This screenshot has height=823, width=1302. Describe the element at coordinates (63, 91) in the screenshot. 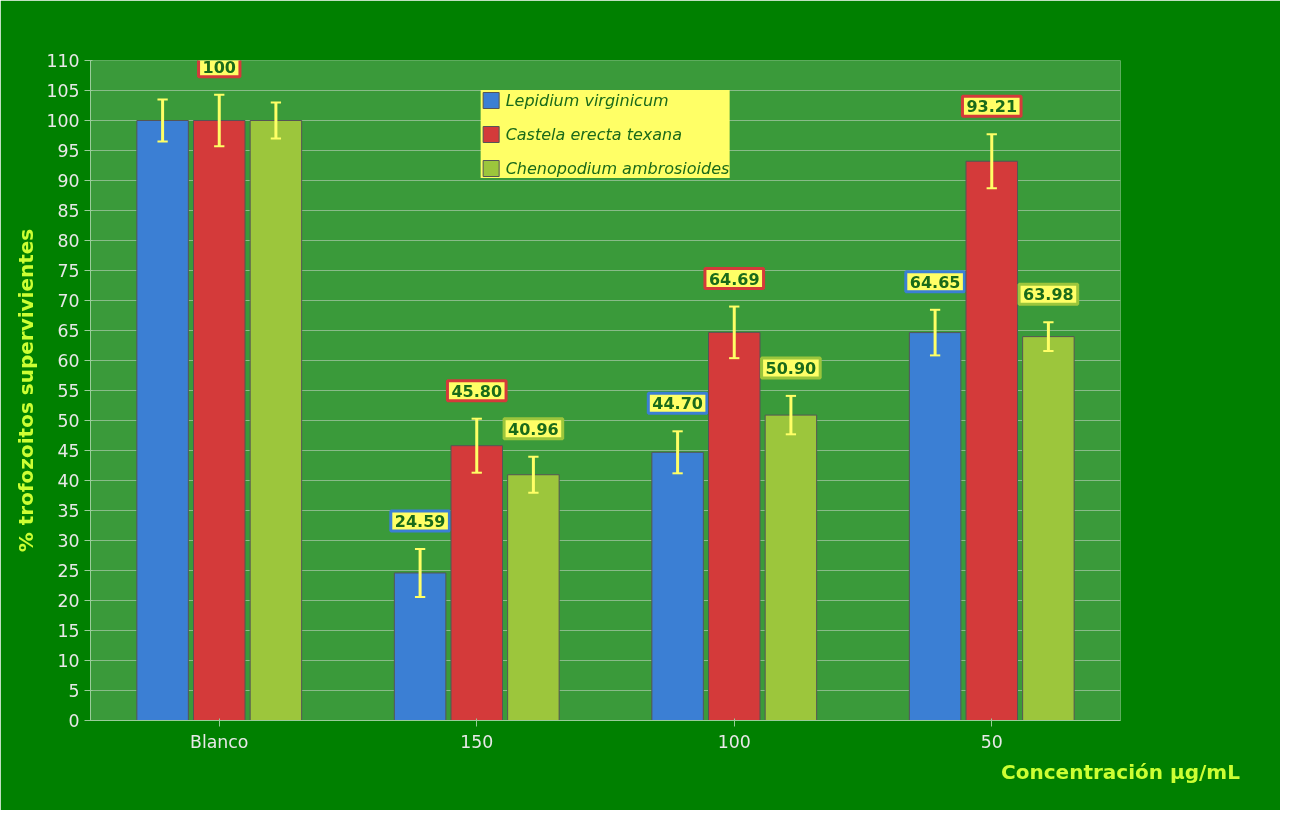

I see `y-tick-label: 105` at that location.